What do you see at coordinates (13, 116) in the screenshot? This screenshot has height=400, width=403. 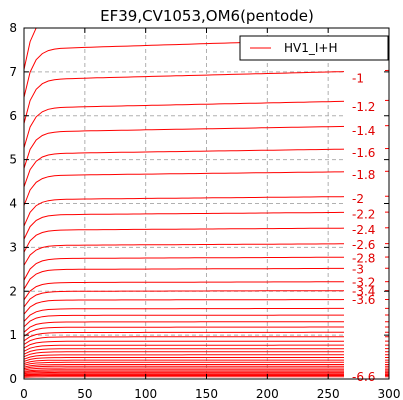 I see `y-tick-label: 6` at bounding box center [13, 116].